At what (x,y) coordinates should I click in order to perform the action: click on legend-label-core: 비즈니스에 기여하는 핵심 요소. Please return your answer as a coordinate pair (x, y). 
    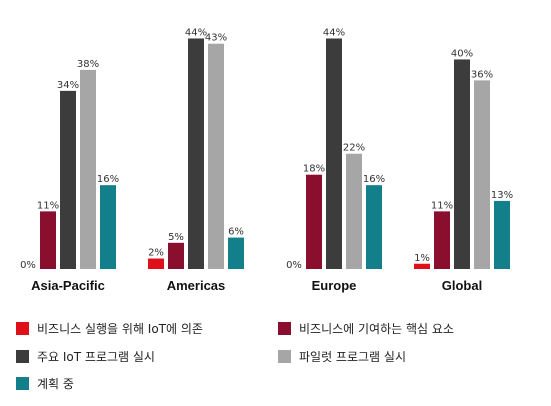
    Looking at the image, I should click on (376, 329).